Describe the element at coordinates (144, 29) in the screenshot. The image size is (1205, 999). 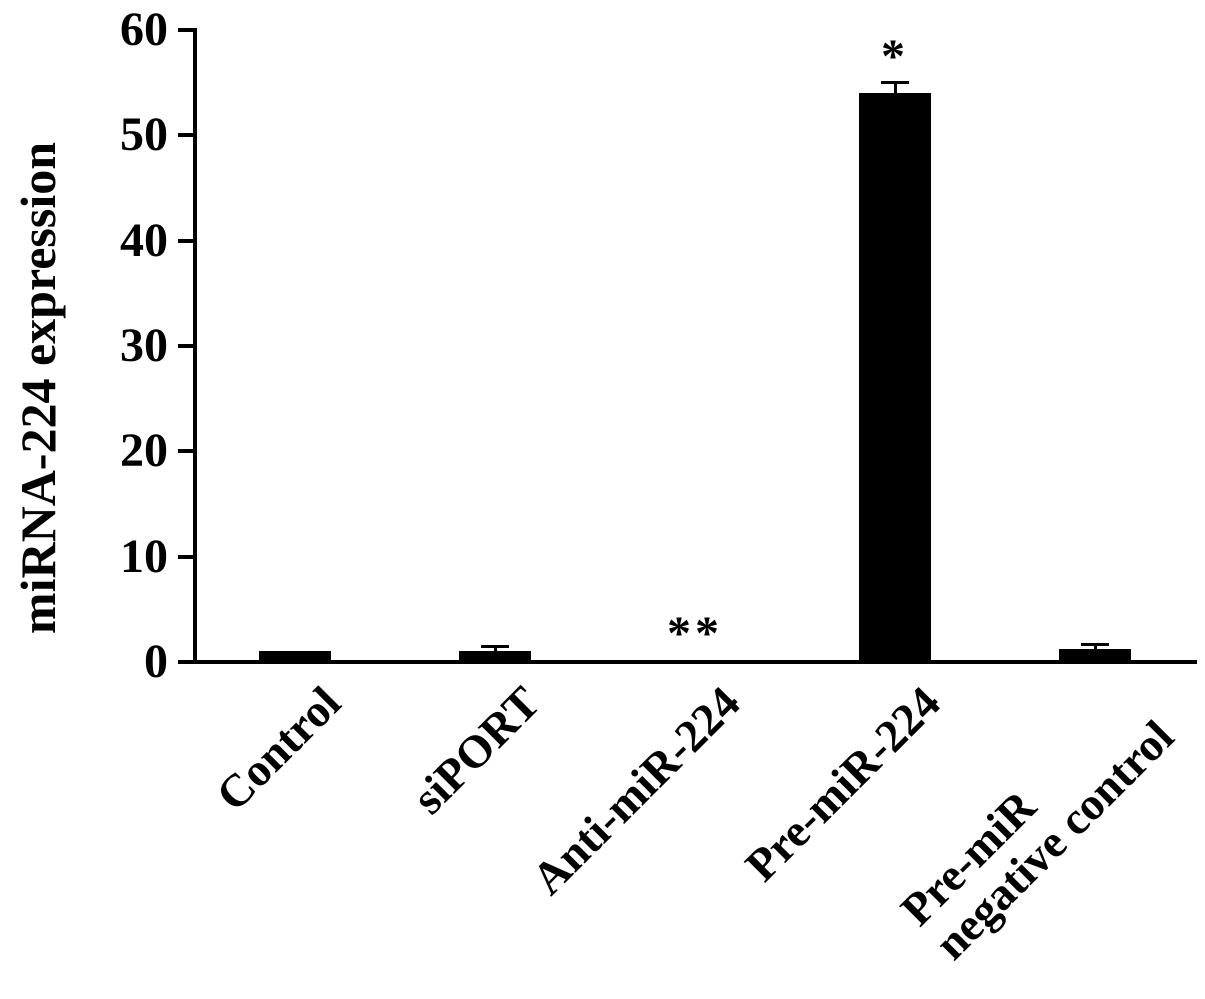
I see `y-tick-label: 60` at that location.